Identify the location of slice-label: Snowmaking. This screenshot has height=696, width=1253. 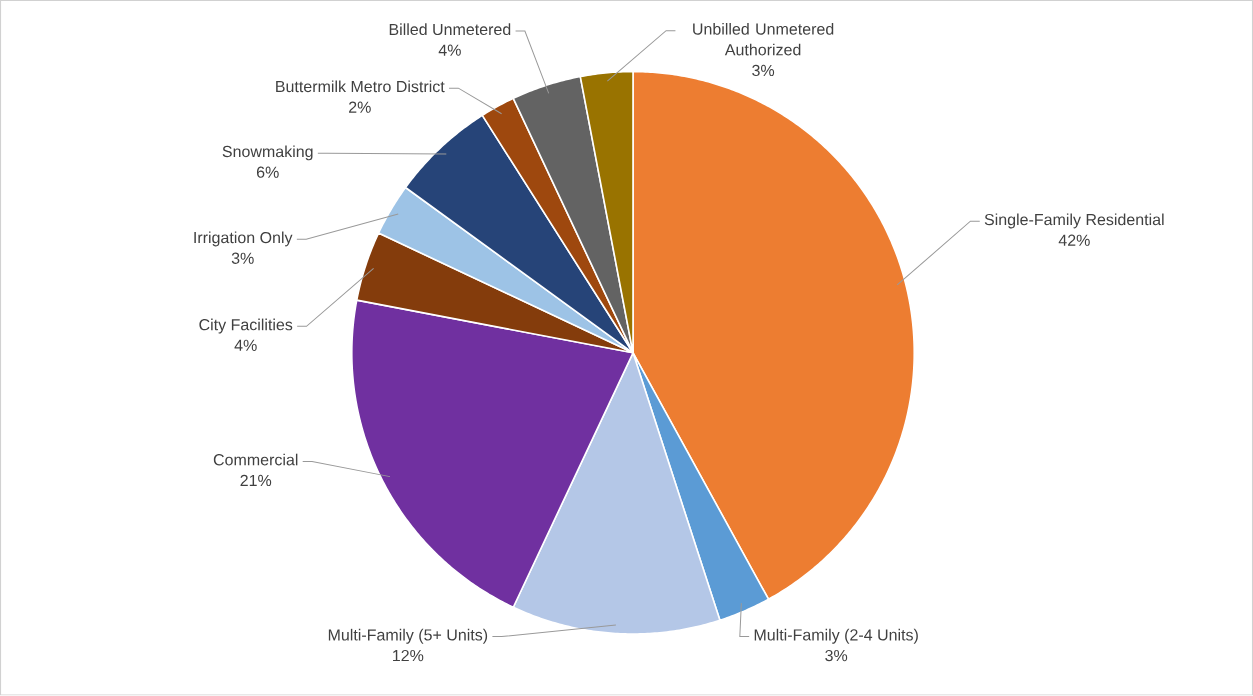
(267, 153).